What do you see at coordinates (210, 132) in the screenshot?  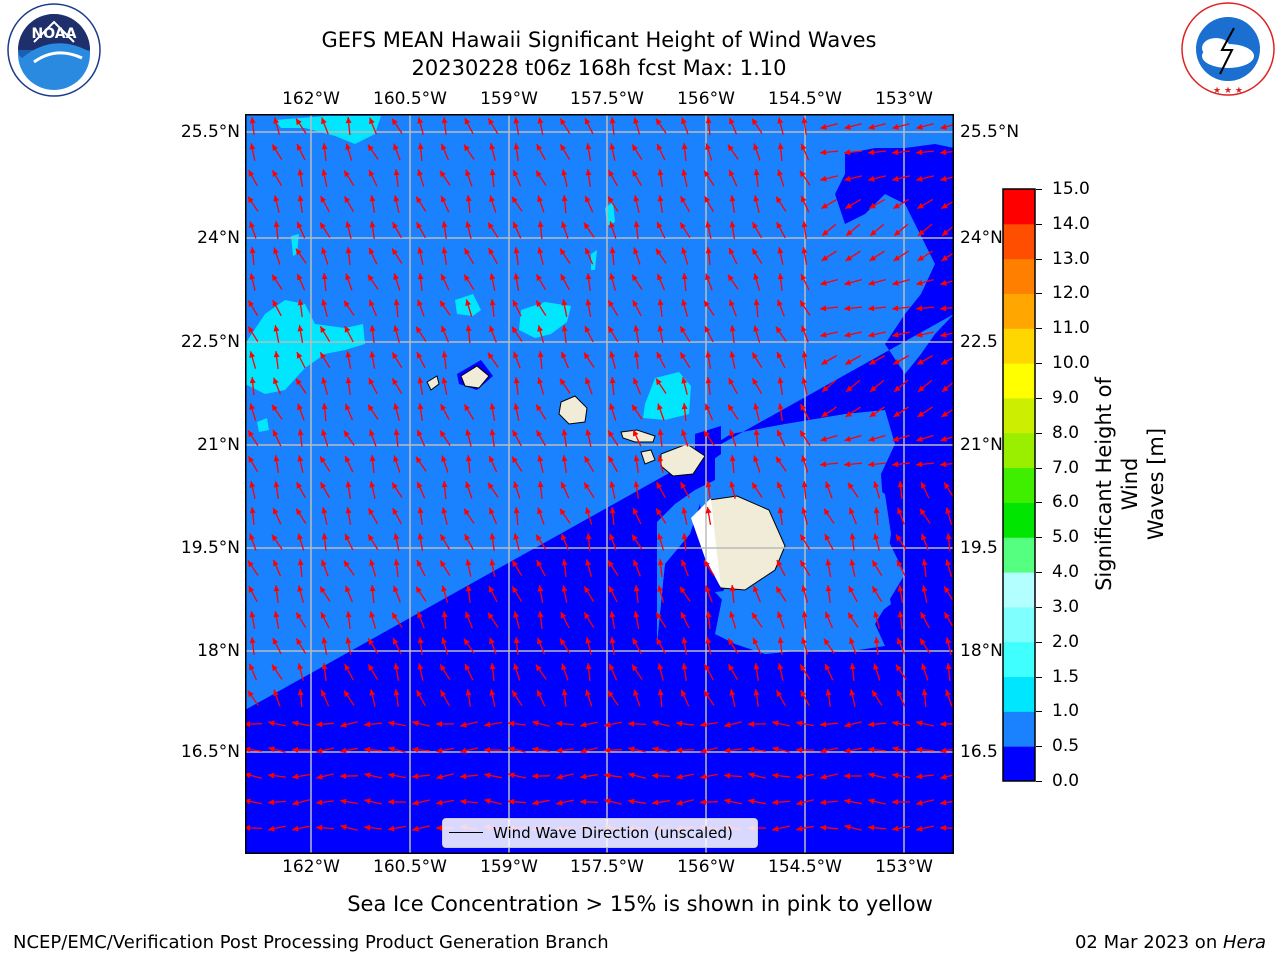 I see `lat-label-left: 25.5°N` at bounding box center [210, 132].